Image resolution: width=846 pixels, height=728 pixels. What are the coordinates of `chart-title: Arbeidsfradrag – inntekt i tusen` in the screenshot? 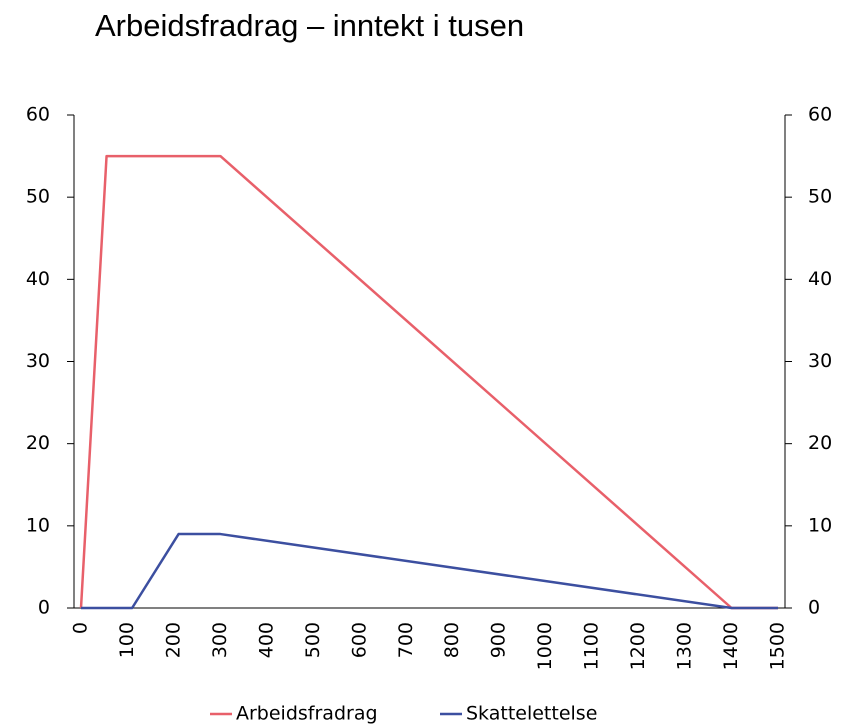 It's located at (309, 25).